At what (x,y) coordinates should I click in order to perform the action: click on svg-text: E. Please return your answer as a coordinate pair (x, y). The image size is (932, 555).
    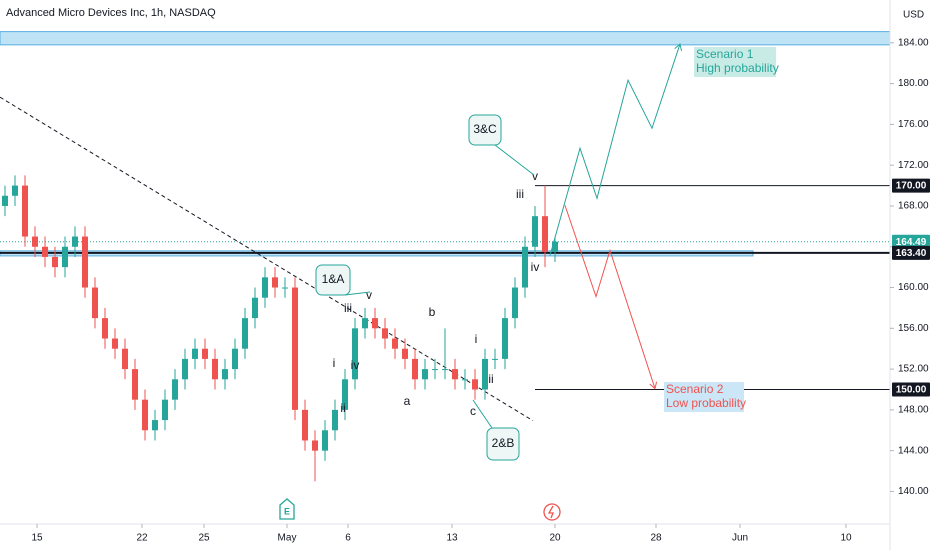
    Looking at the image, I should click on (287, 511).